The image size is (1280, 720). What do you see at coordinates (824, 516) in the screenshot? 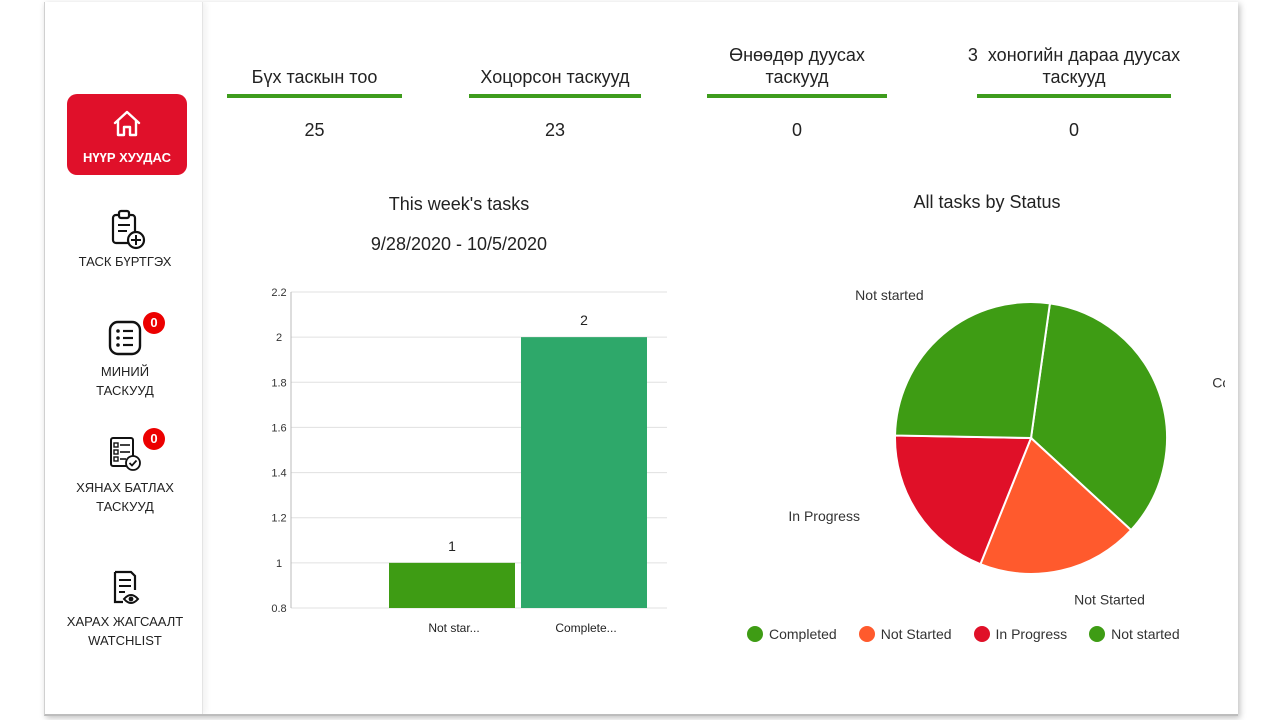
I see `pie-slice-label: In Progress` at bounding box center [824, 516].